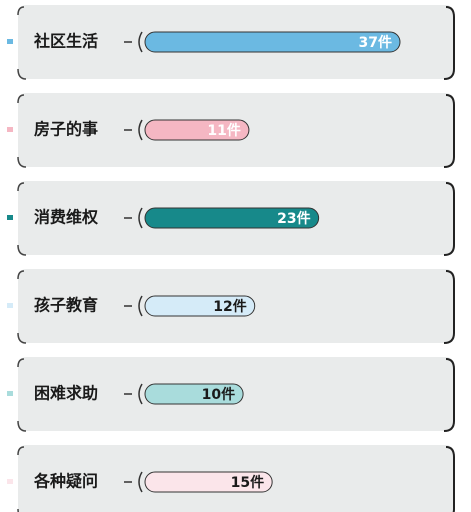 The height and width of the screenshot is (512, 471). What do you see at coordinates (66, 305) in the screenshot?
I see `category-label: 孩子教育` at bounding box center [66, 305].